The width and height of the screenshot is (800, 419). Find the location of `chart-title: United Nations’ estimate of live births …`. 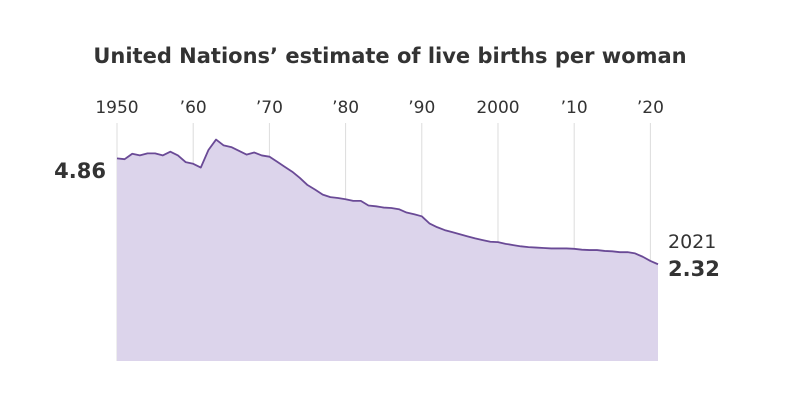

chart-title: United Nations’ estimate of live births … is located at coordinates (389, 56).